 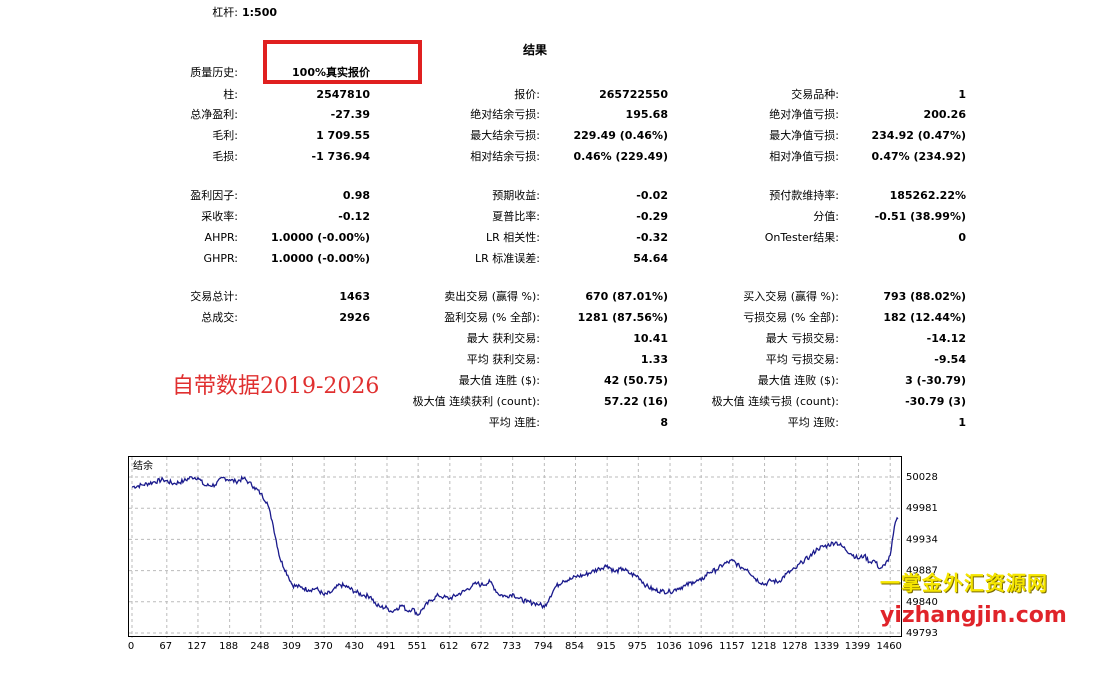 What do you see at coordinates (826, 646) in the screenshot?
I see `x-tick-label: 1339` at bounding box center [826, 646].